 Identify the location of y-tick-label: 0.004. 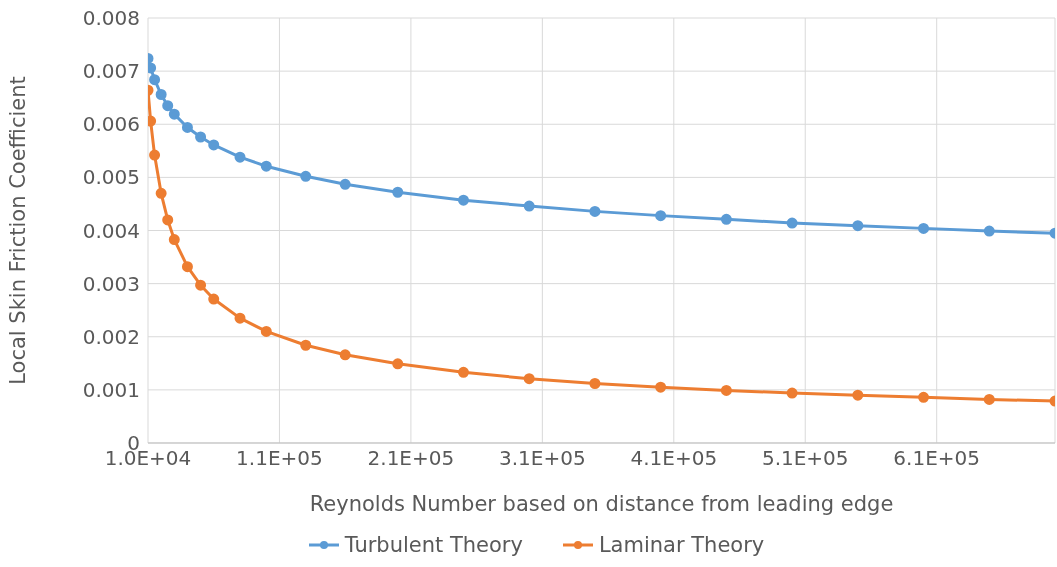
(111, 230).